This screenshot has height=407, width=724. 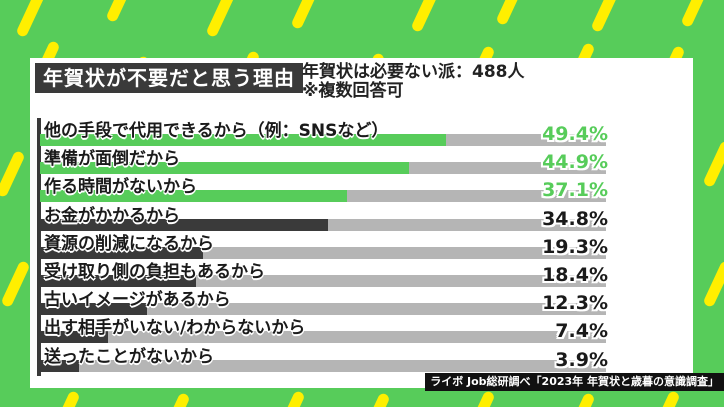 I want to click on bar-label: 準備が面倒だから, so click(x=112, y=159).